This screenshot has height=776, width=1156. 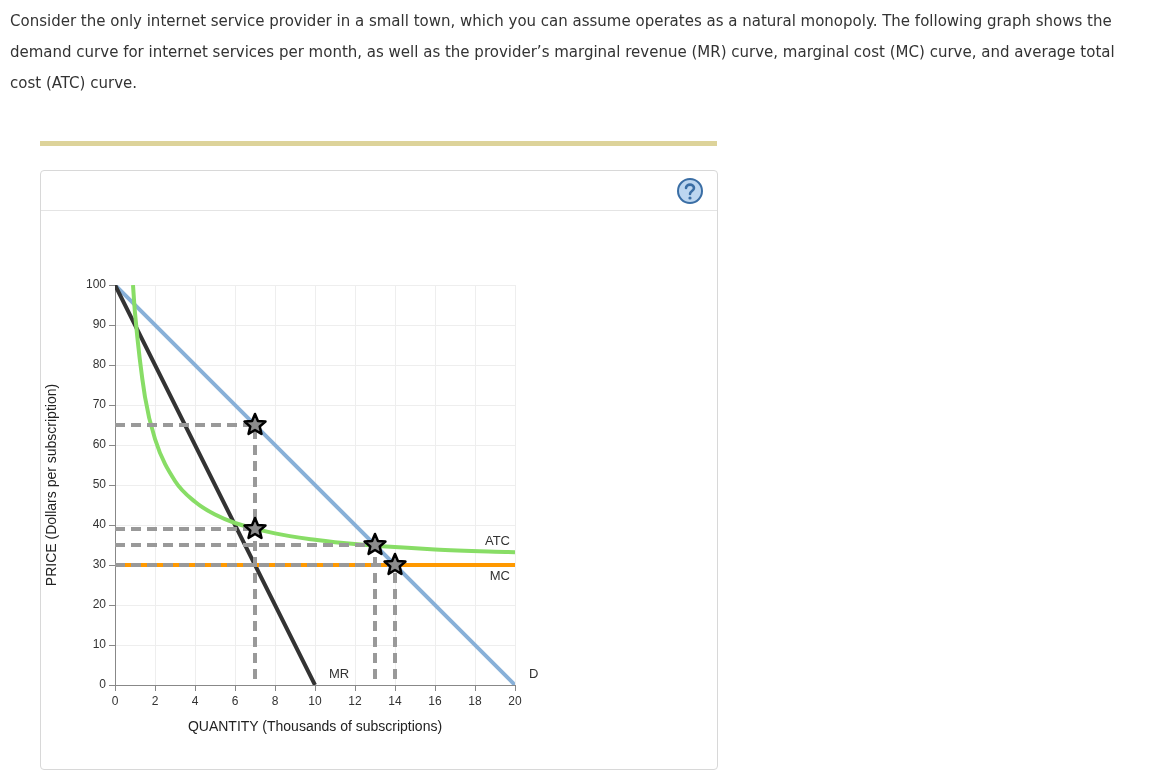 I want to click on series-label: MR, so click(x=339, y=674).